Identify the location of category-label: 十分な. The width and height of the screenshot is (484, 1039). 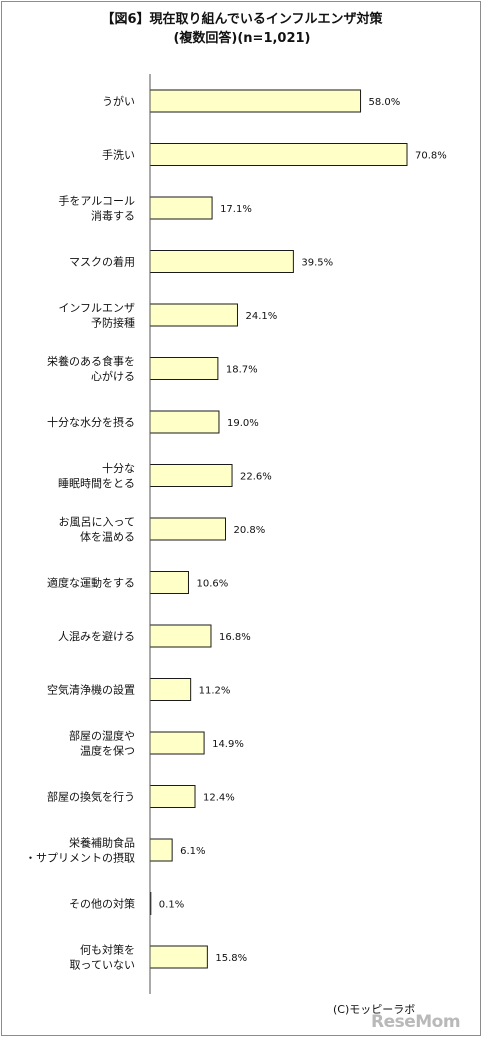
(118, 468).